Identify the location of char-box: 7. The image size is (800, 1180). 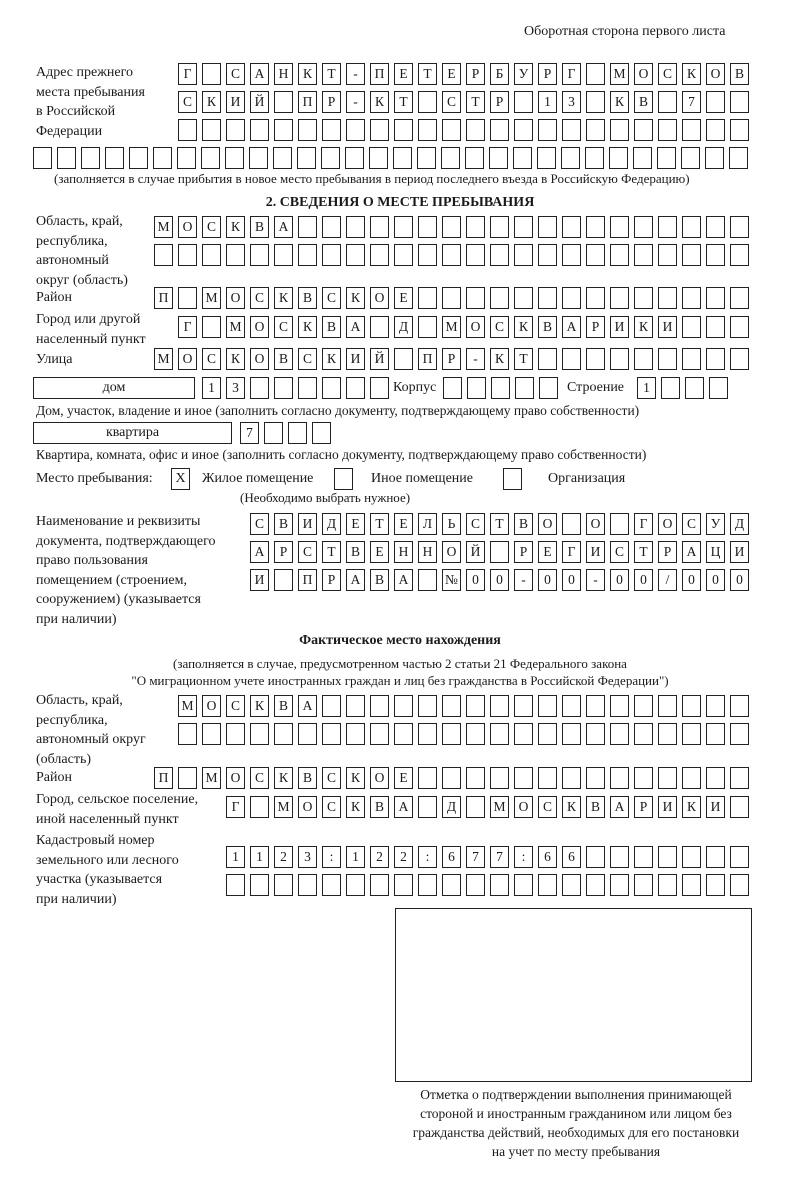
(249, 433).